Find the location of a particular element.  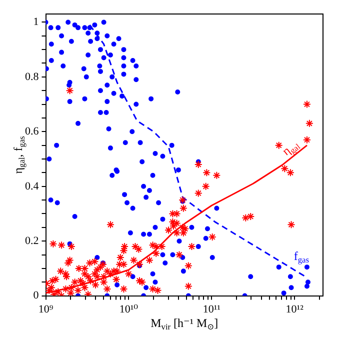

x-tick-label: 10¹² is located at coordinates (295, 309).